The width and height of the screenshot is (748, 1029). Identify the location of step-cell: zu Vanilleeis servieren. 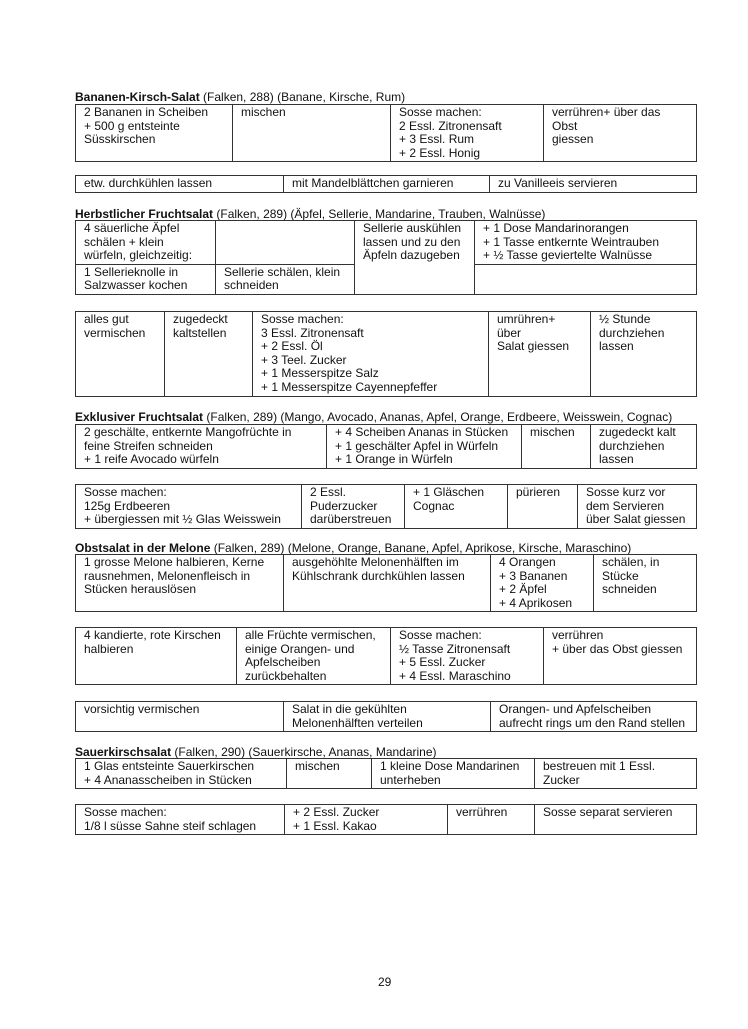
(593, 184).